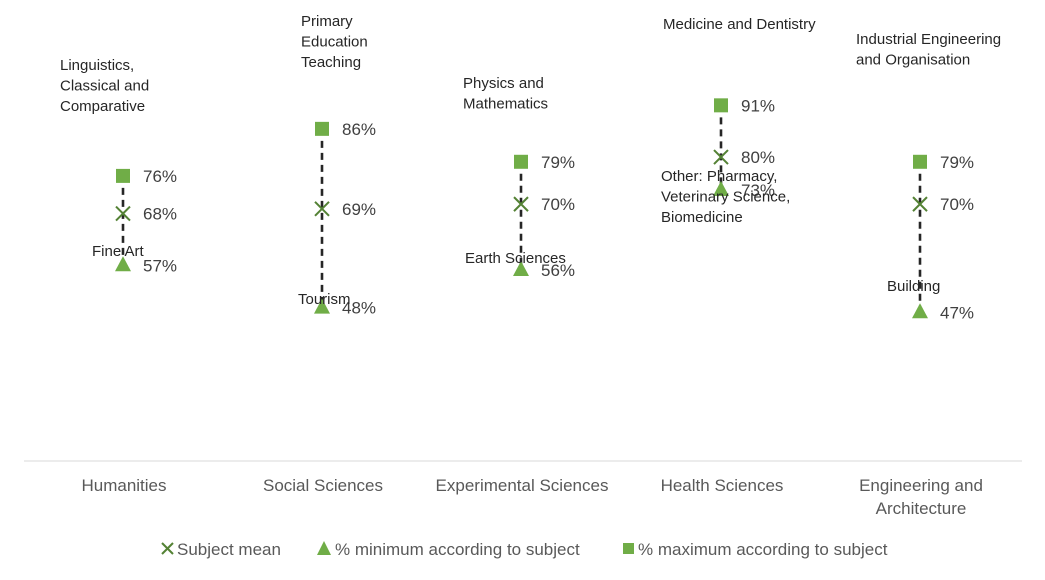  I want to click on category-label: Engineering and Architecture, so click(921, 497).